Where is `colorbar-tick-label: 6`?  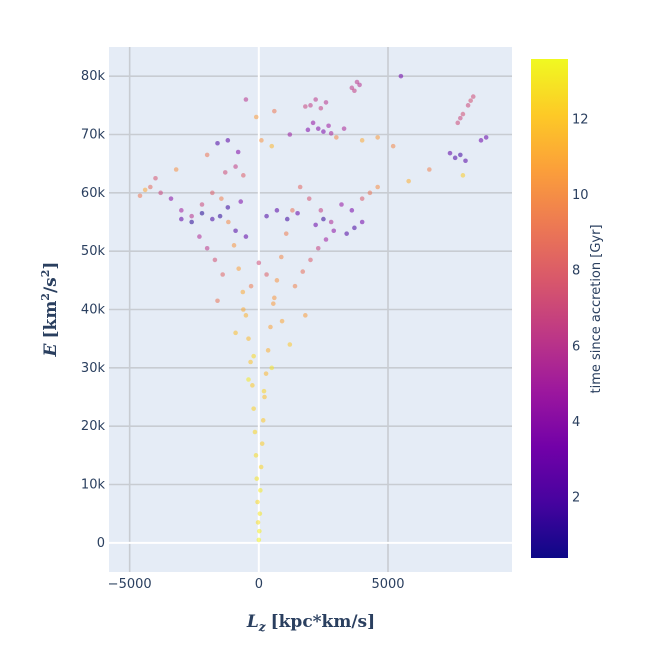
colorbar-tick-label: 6 is located at coordinates (576, 346).